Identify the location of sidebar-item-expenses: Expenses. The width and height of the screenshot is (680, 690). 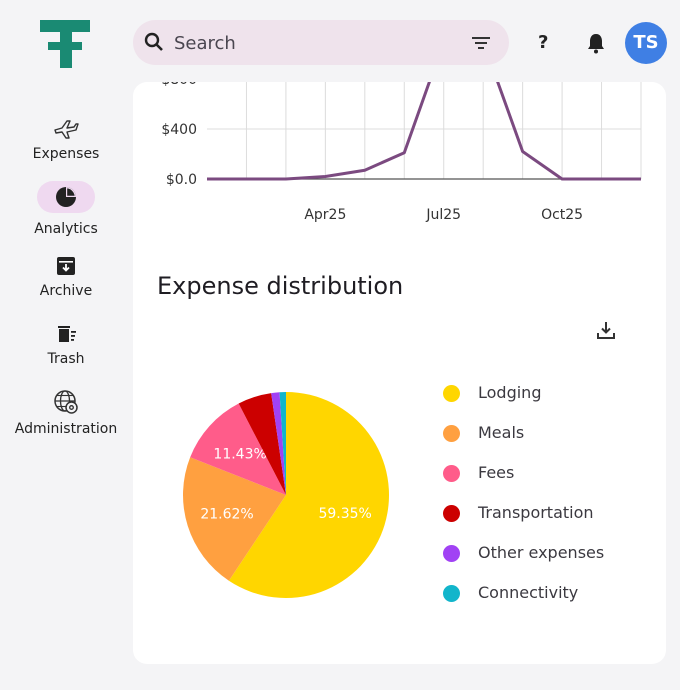
(66, 140).